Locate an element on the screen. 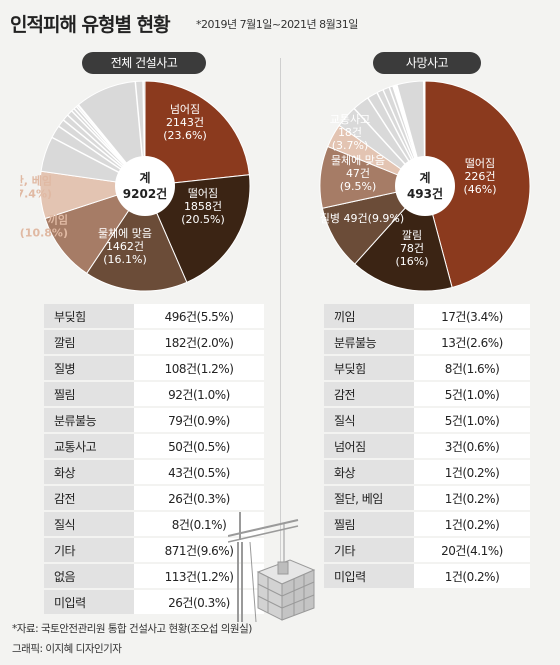 This screenshot has width=560, height=665. table-row: 질병 108건(1.2%) is located at coordinates (154, 368).